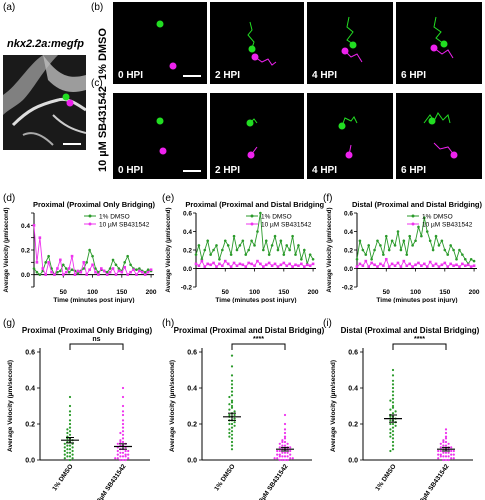 The image size is (485, 500). I want to click on legend-label: 1% DMSO, so click(437, 217).